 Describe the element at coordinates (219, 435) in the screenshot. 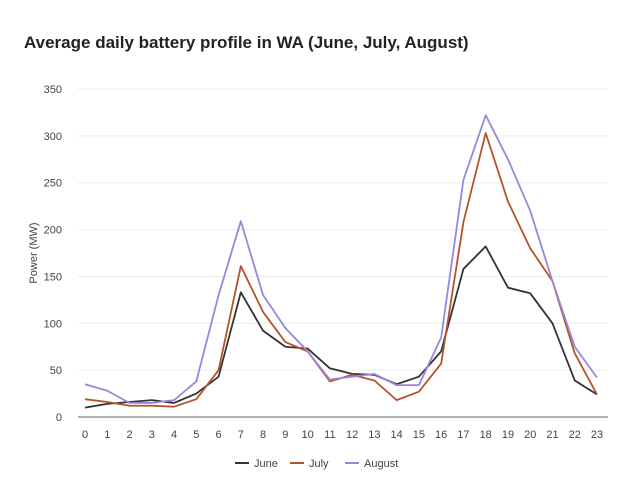

I see `x-tick-label: 6` at that location.